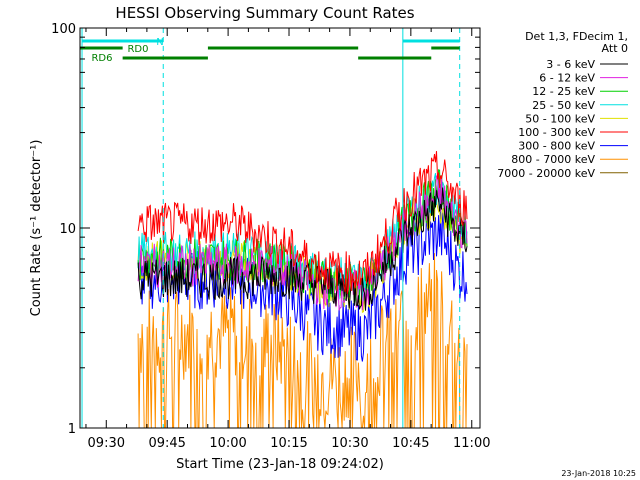 Image resolution: width=640 pixels, height=480 pixels. What do you see at coordinates (280, 464) in the screenshot?
I see `x-axis-label: Start Time (23-Jan-18 09:24:02)` at bounding box center [280, 464].